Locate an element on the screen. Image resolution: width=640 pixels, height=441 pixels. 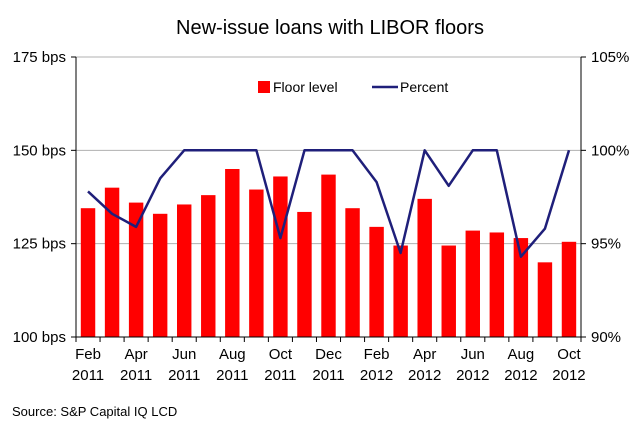
bar-jul-2012 is located at coordinates (497, 284).